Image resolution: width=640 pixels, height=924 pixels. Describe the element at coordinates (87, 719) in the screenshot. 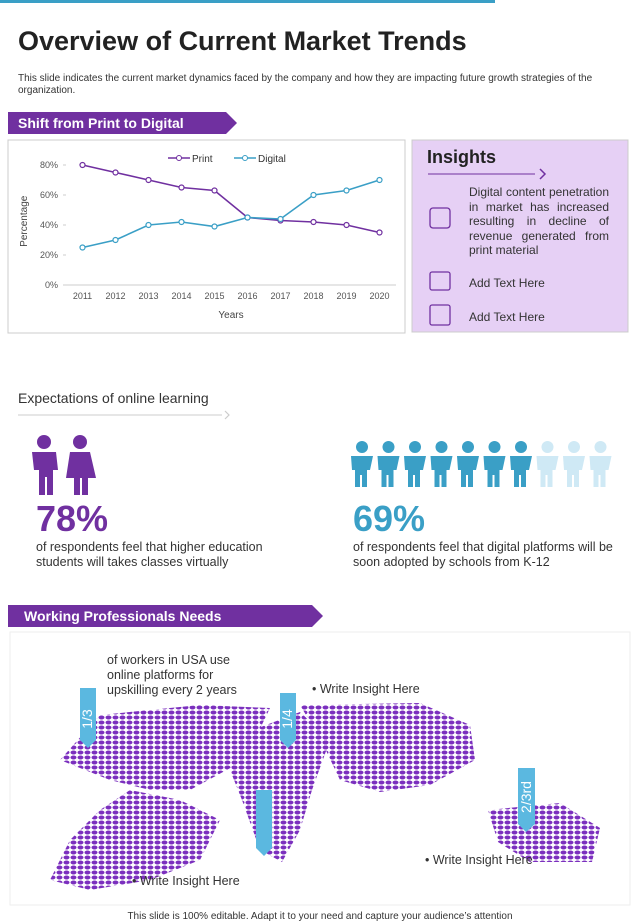

I see `map-marker: 1/3` at that location.